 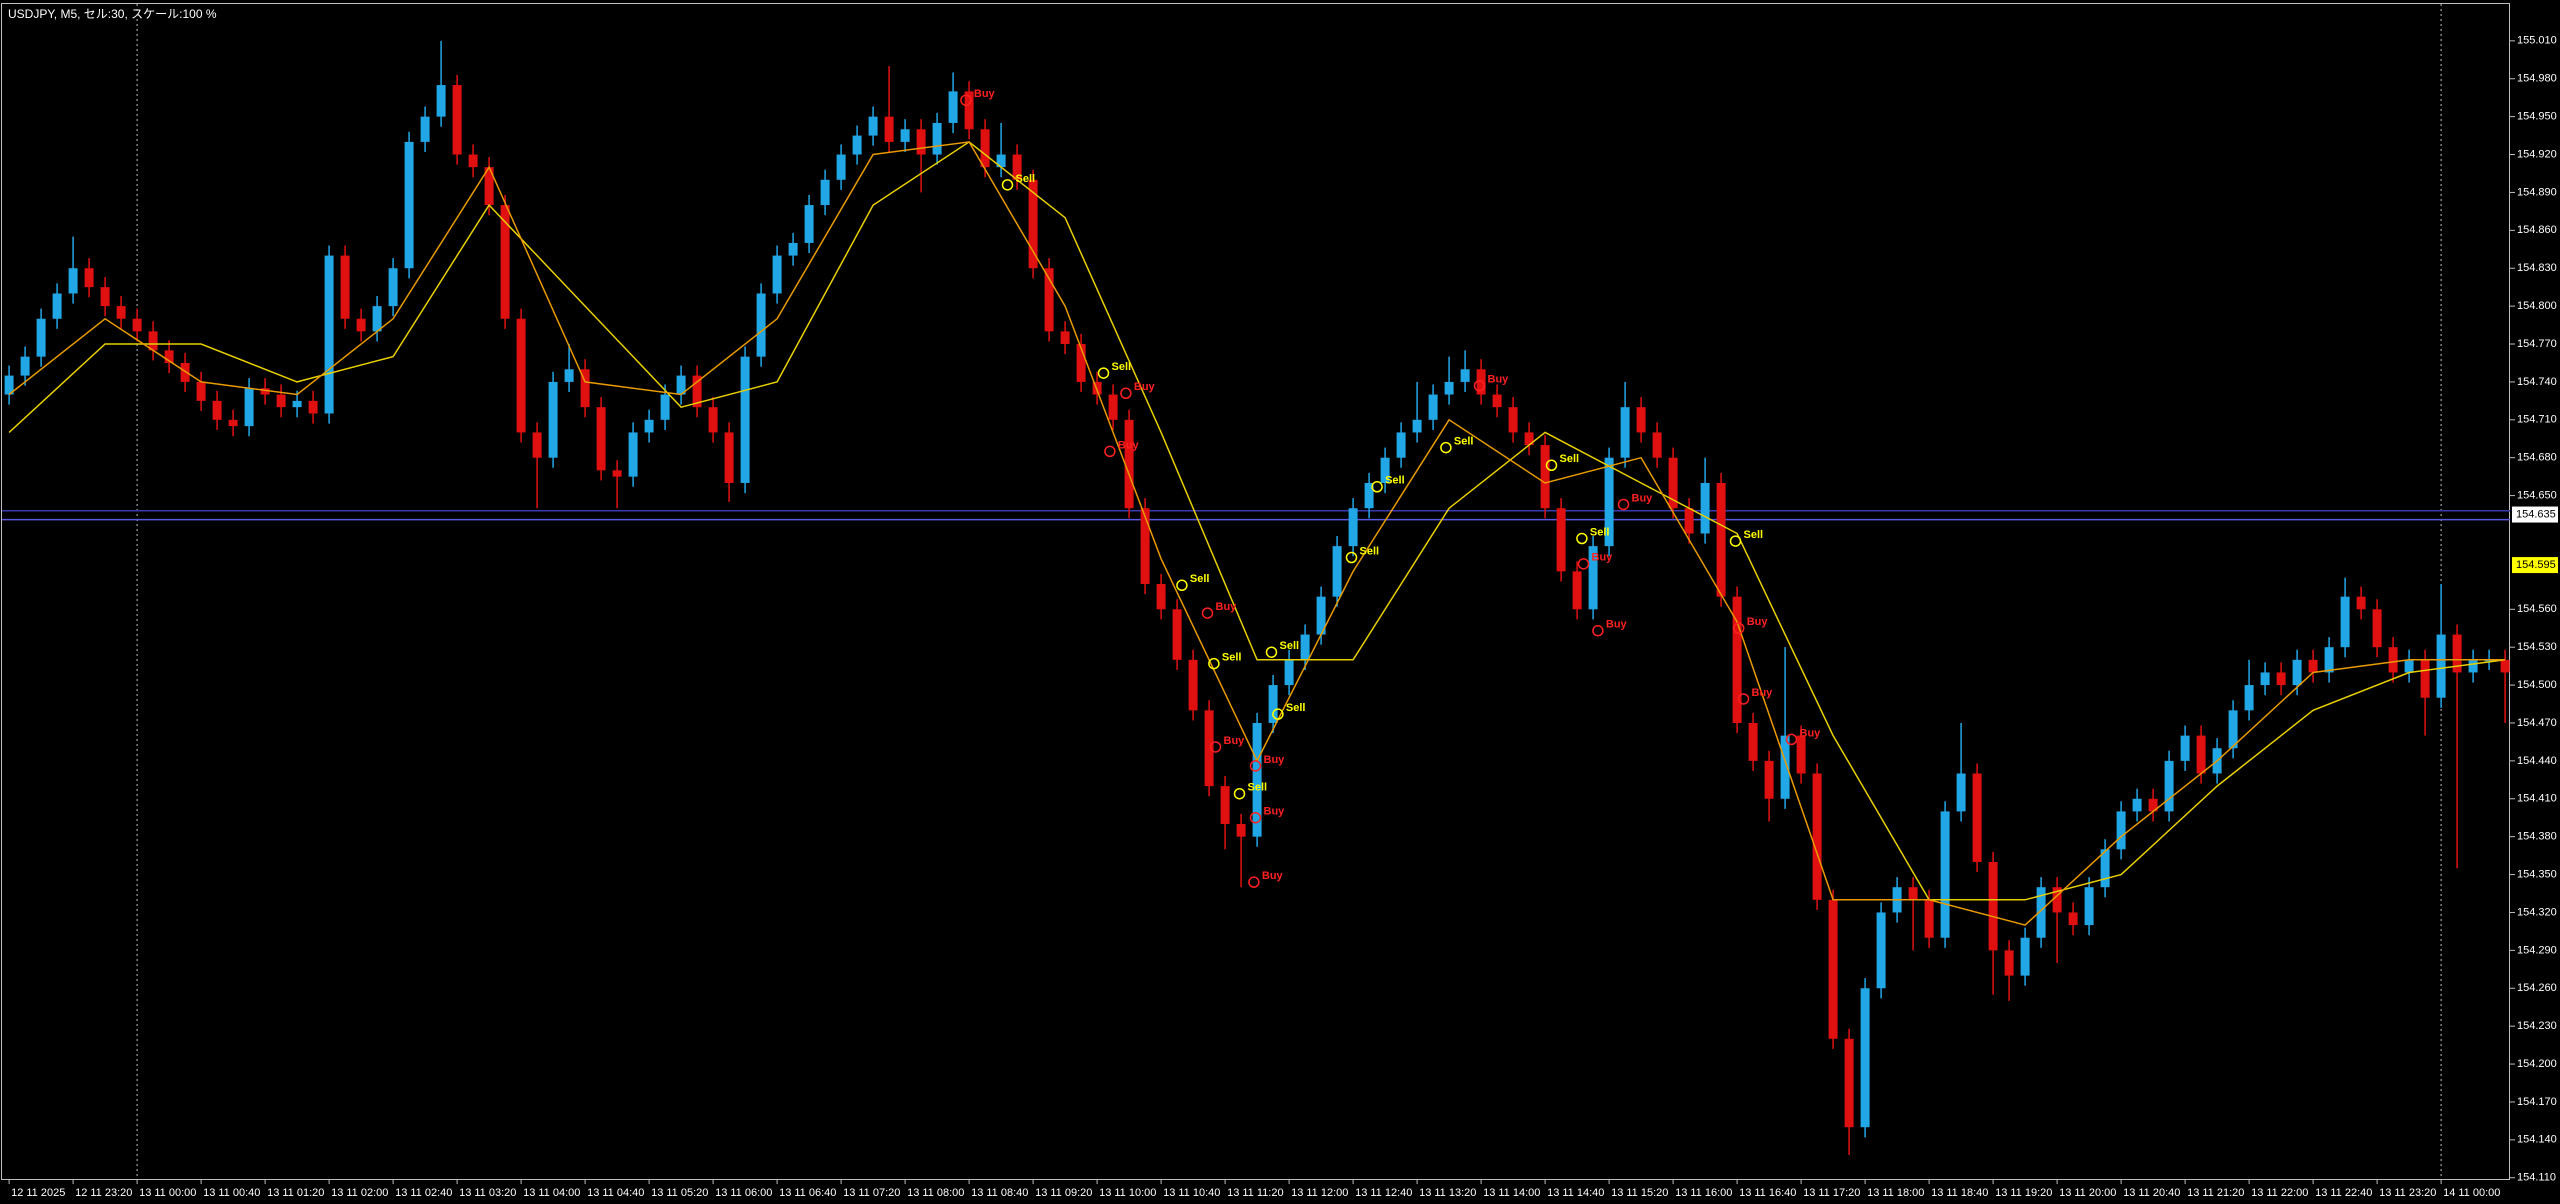 I want to click on x-tick-label: 13 11 16:40, so click(x=1767, y=1193).